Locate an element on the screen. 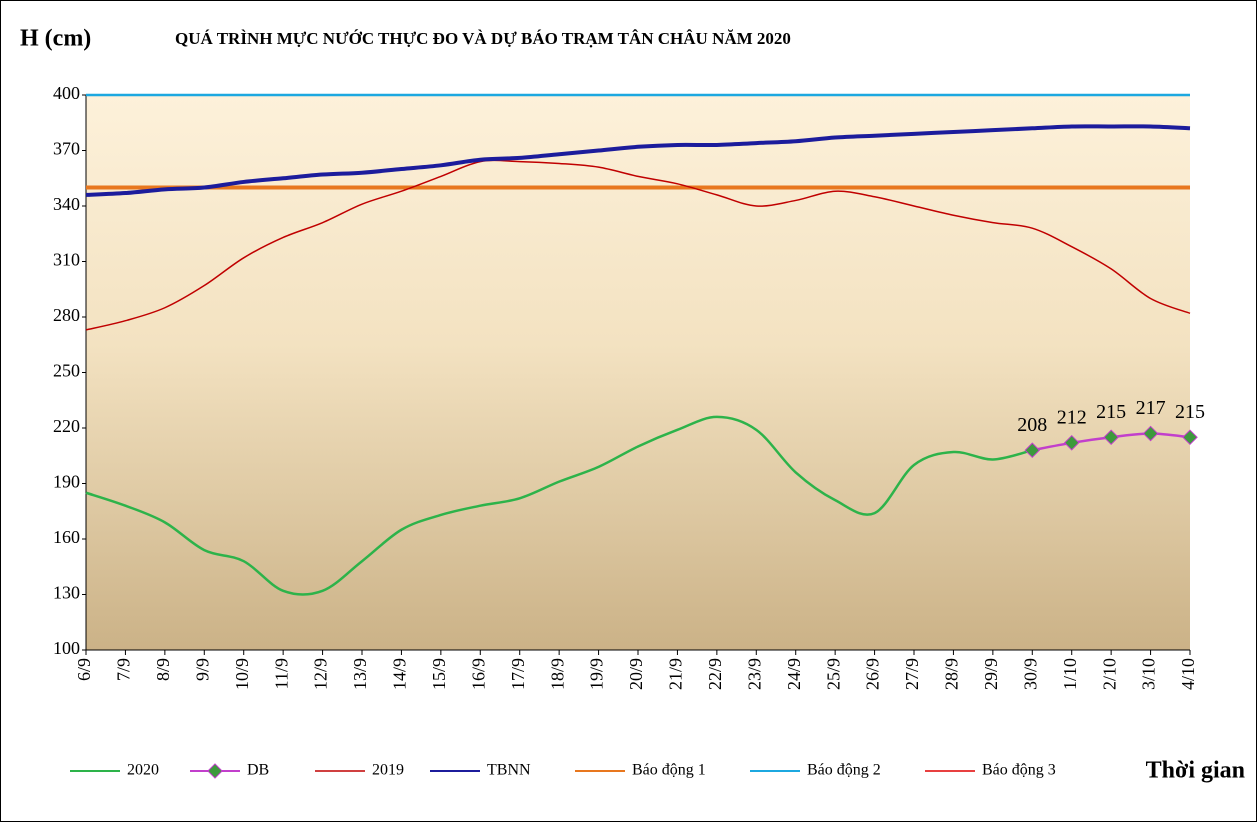  x-axis-label: Thời gian is located at coordinates (1195, 771).